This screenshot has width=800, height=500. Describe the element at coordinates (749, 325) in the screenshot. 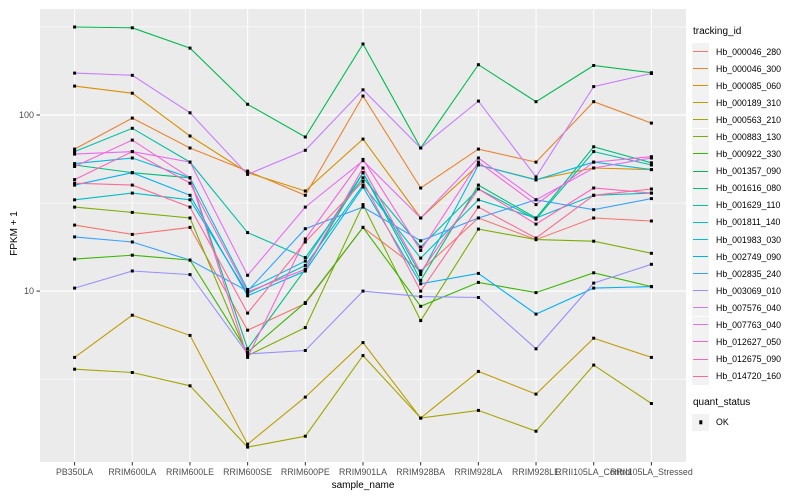

I see `legend-item-label: Hb_007763_040` at that location.